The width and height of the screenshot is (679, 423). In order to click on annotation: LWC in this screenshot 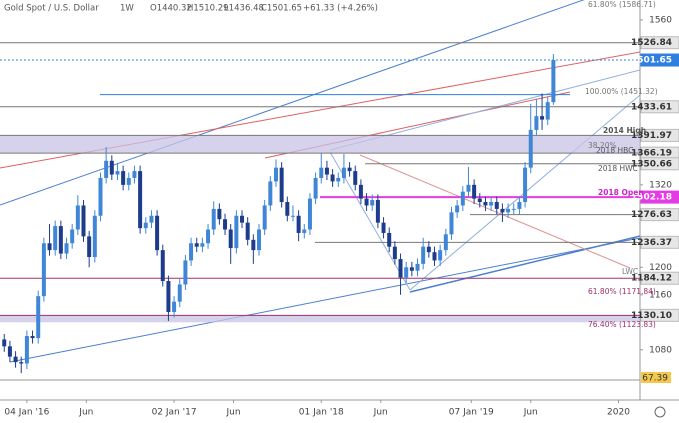, I will do `click(630, 271)`.